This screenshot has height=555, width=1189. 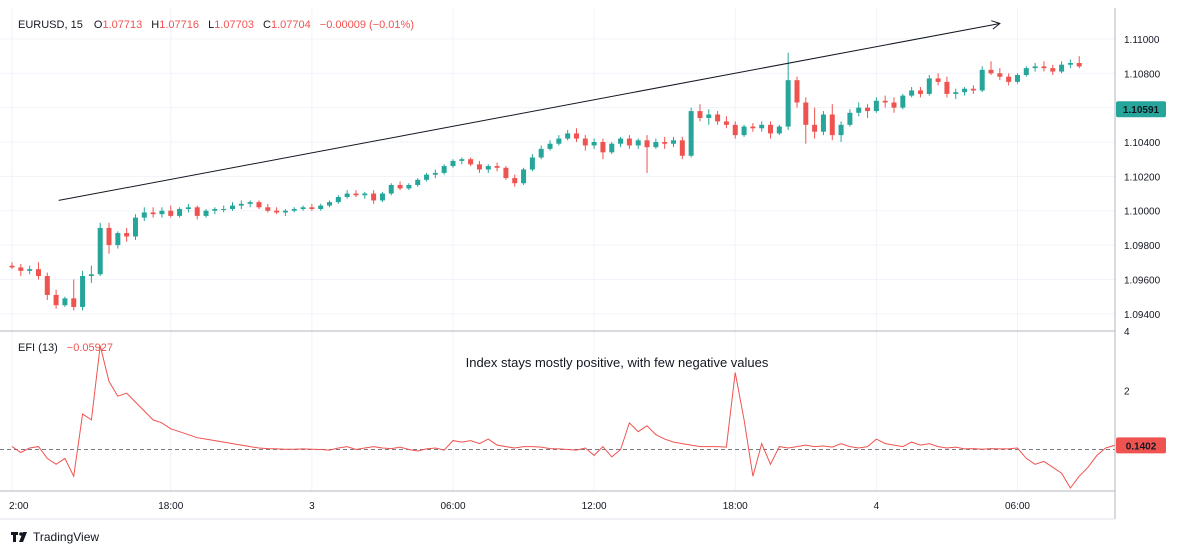 I want to click on high-value: 1.07716, so click(x=179, y=25).